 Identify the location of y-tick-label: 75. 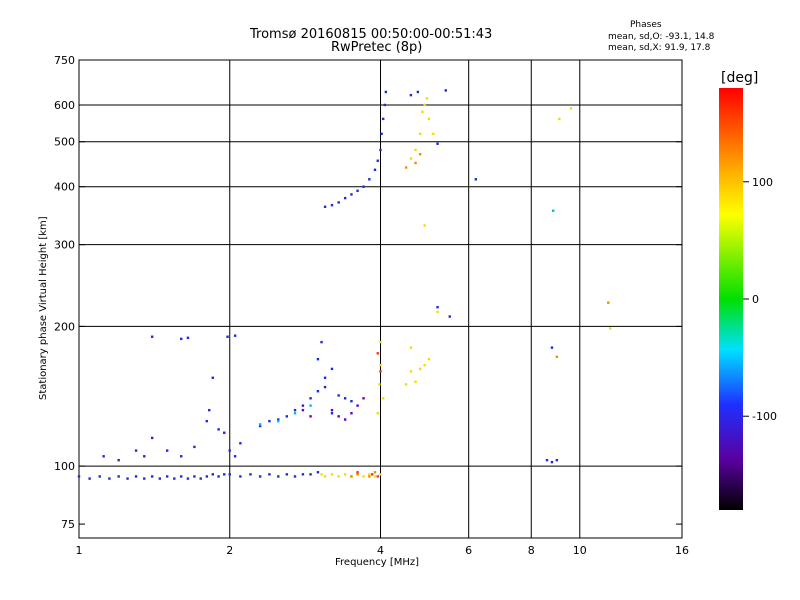
(68, 524).